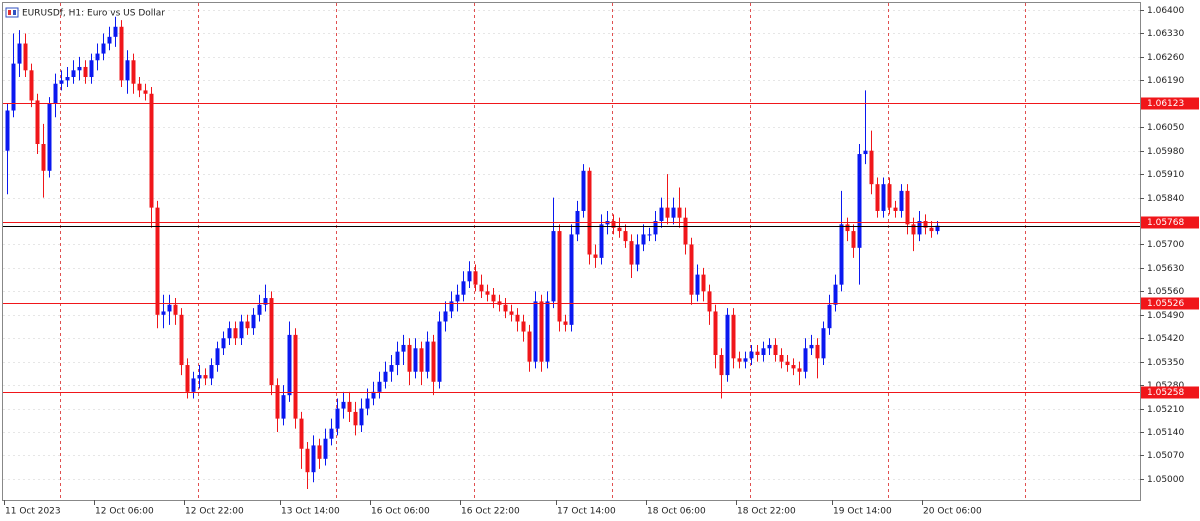 The height and width of the screenshot is (521, 1200). Describe the element at coordinates (1165, 304) in the screenshot. I see `level-label: 1.05526` at that location.